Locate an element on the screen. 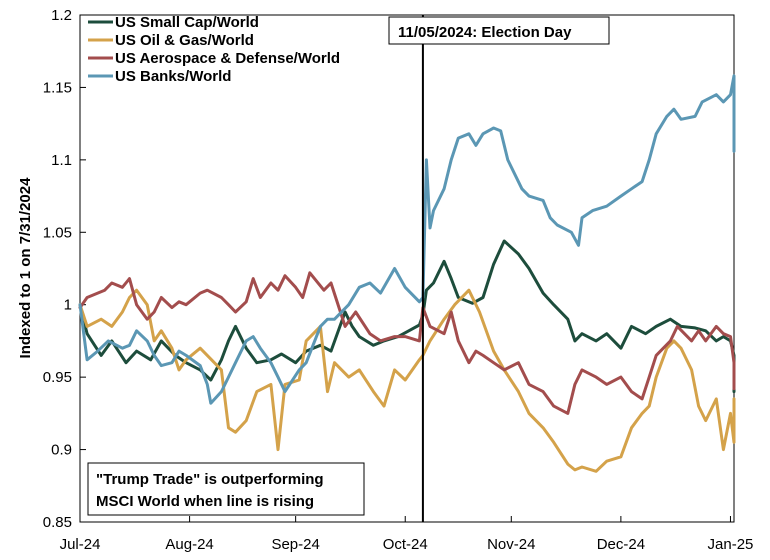 Image resolution: width=770 pixels, height=560 pixels. annotation-line-2: MSCI World when line is rising is located at coordinates (205, 501).